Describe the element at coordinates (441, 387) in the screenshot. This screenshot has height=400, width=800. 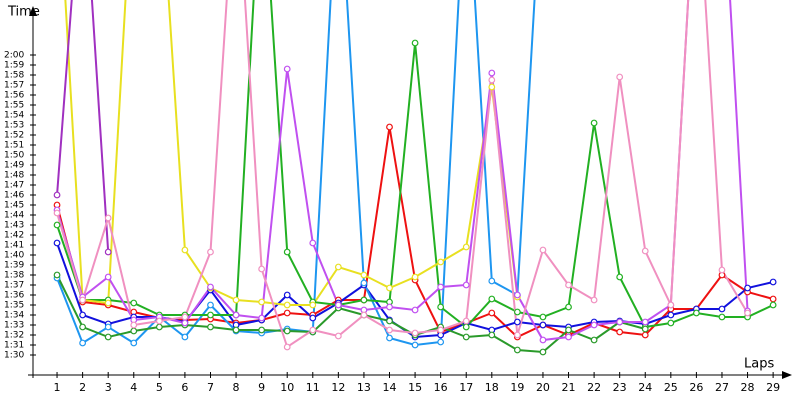
I see `x-tick-label: 16` at that location.